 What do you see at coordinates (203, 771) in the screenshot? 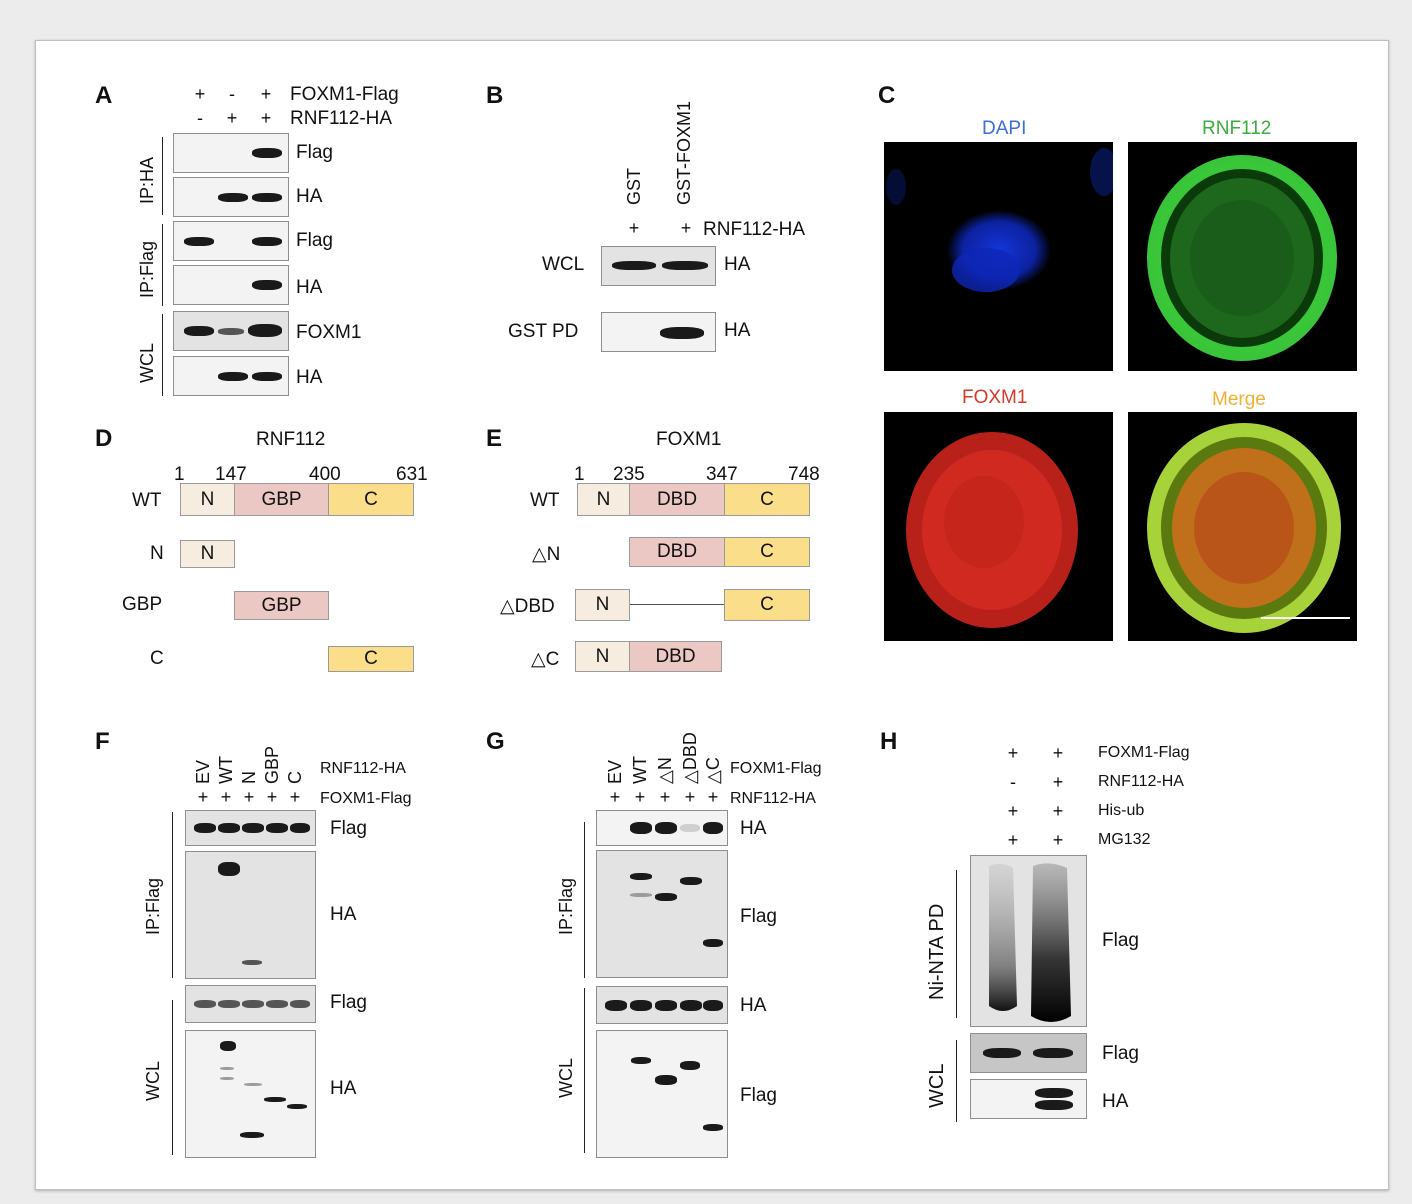
I see `lane-label: EV` at bounding box center [203, 771].